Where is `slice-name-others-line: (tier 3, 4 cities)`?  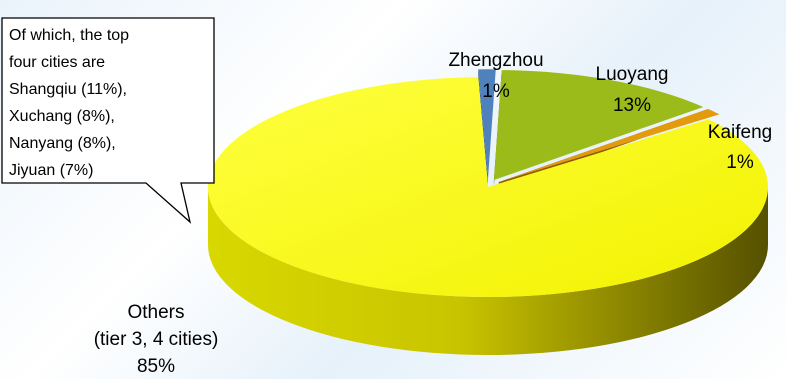 slice-name-others-line: (tier 3, 4 cities) is located at coordinates (156, 339).